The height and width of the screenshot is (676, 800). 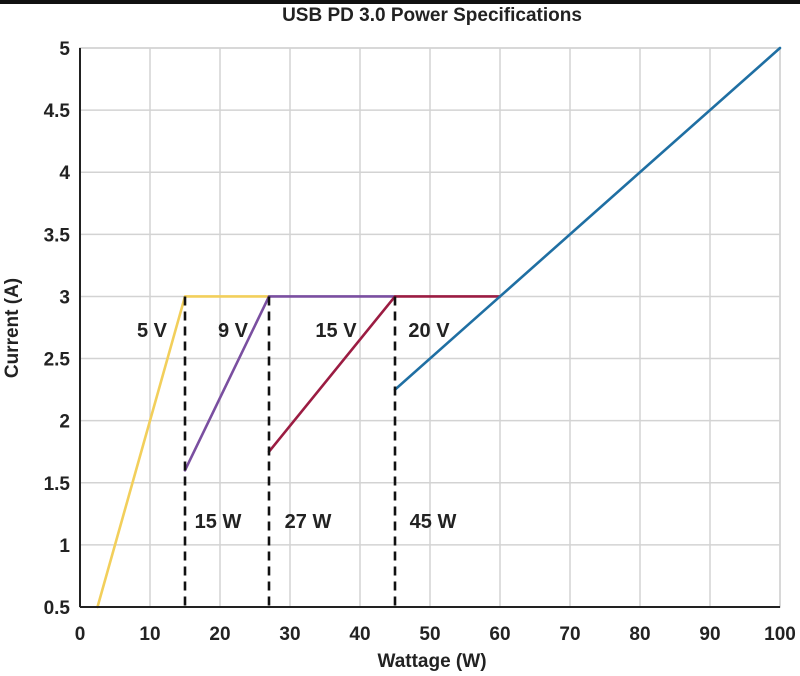 I want to click on voltage-label: 15 V, so click(x=336, y=331).